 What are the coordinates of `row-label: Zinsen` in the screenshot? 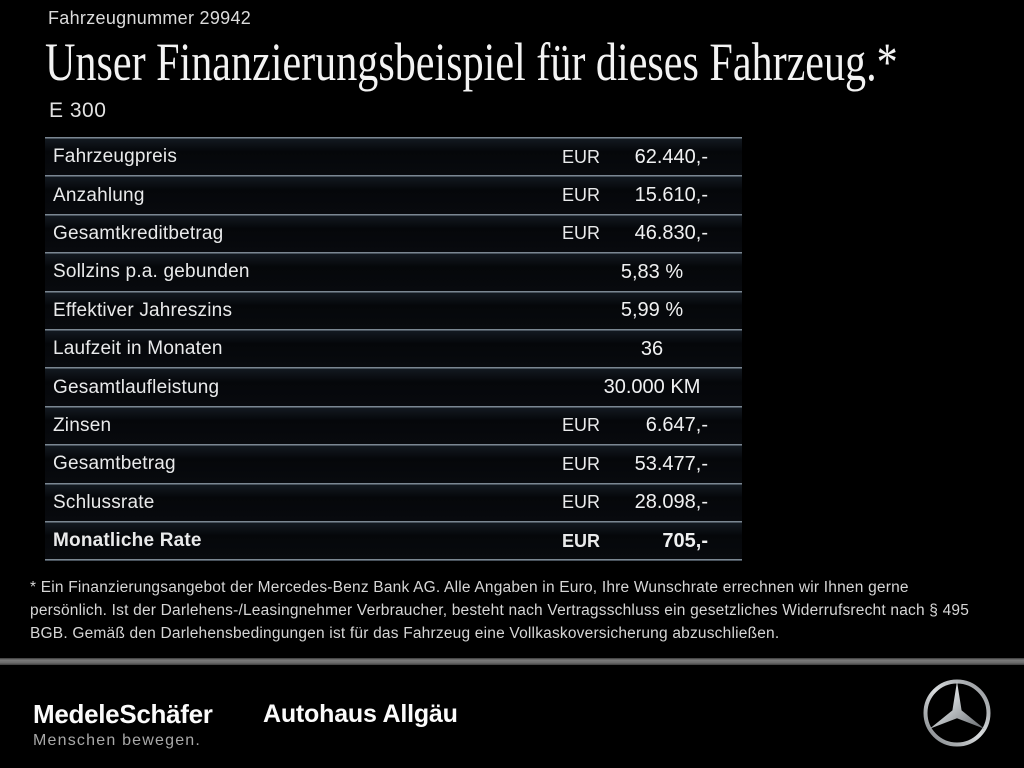 It's located at (82, 425).